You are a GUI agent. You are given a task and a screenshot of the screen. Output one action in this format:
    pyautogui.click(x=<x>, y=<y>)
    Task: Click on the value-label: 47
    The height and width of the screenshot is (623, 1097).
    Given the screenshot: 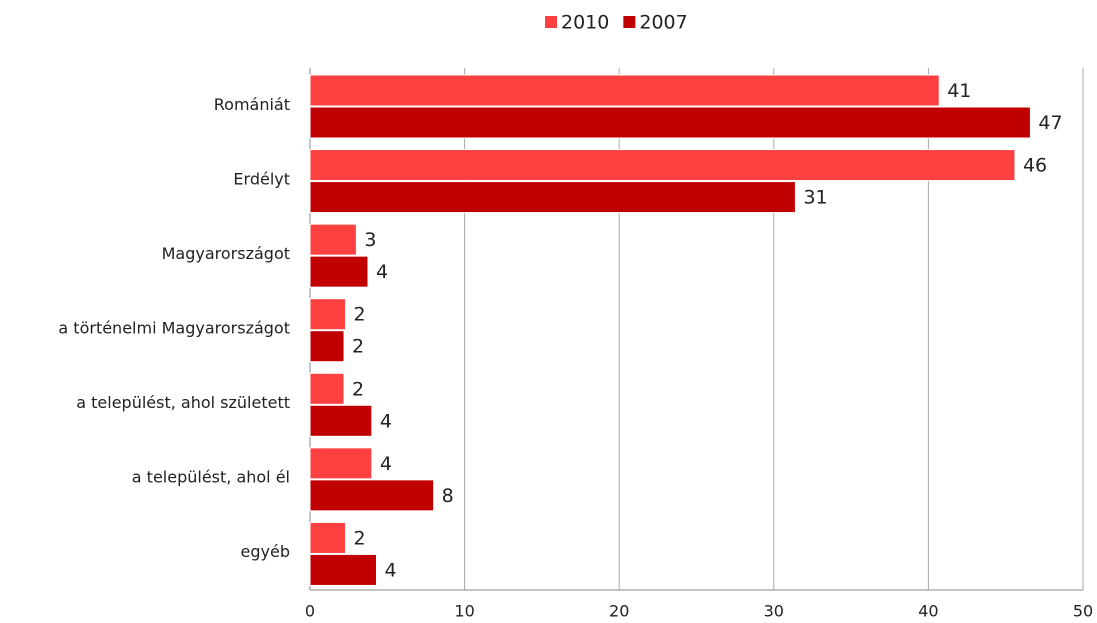 What is the action you would take?
    pyautogui.click(x=1050, y=123)
    